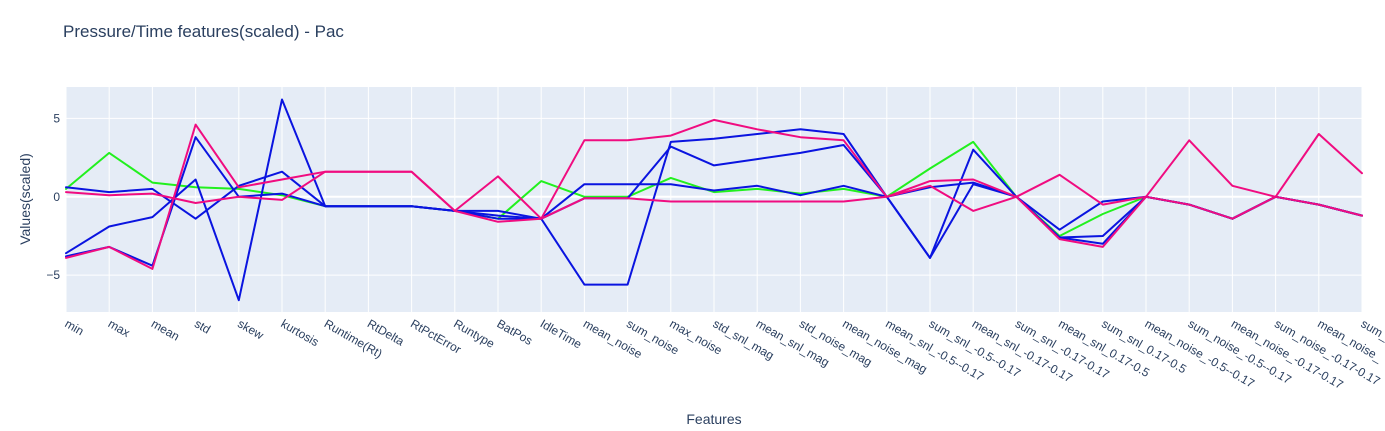 This screenshot has width=1385, height=431. Describe the element at coordinates (561, 333) in the screenshot. I see `x-tick-label: IdleTime` at that location.